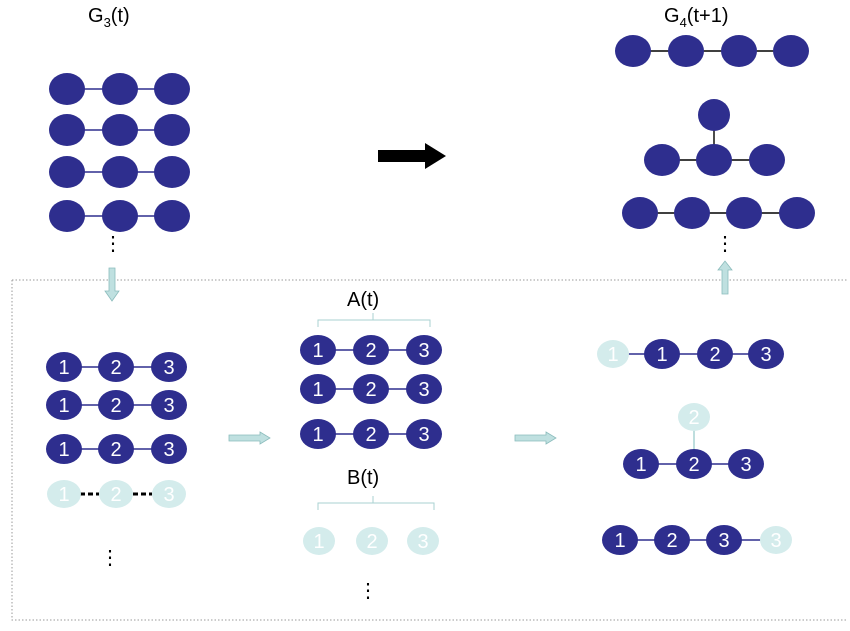  I want to click on g4-title: G4(t+1), so click(696, 17).